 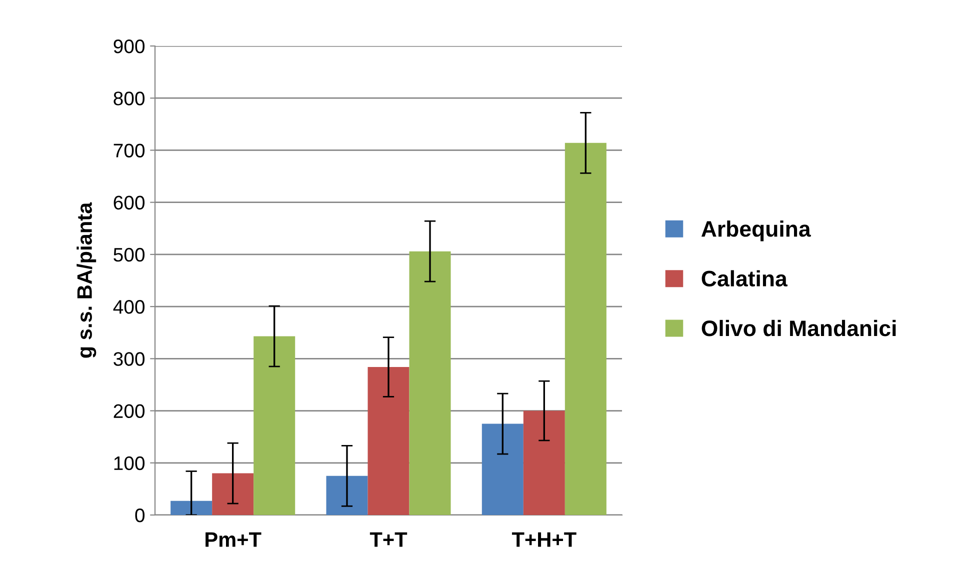 What do you see at coordinates (129, 203) in the screenshot?
I see `y-tick-label: 600` at bounding box center [129, 203].